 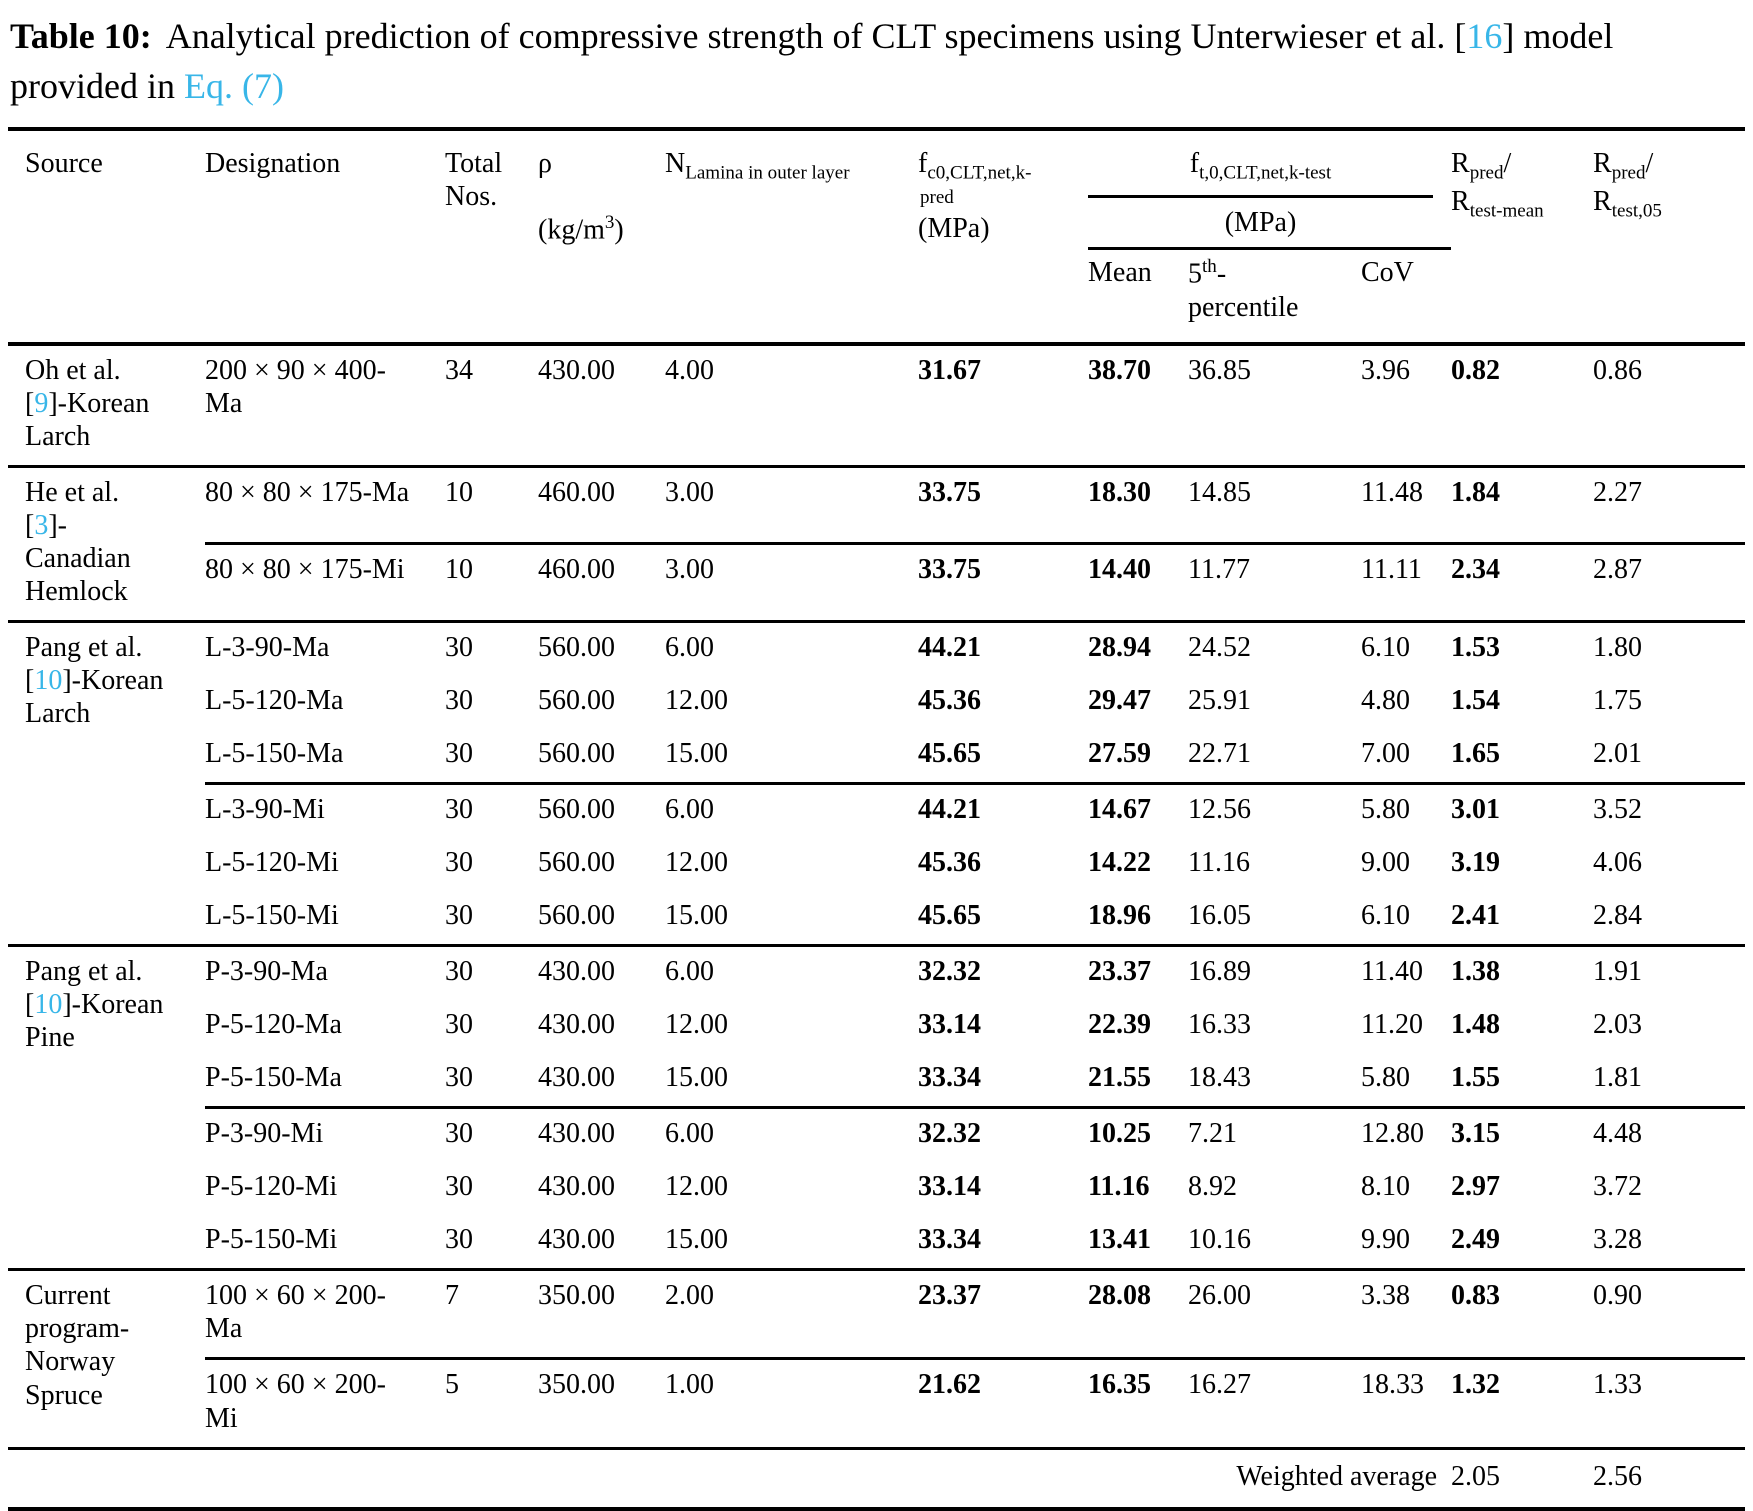 What do you see at coordinates (1138, 648) in the screenshot?
I see `cell-mean: 28.94` at bounding box center [1138, 648].